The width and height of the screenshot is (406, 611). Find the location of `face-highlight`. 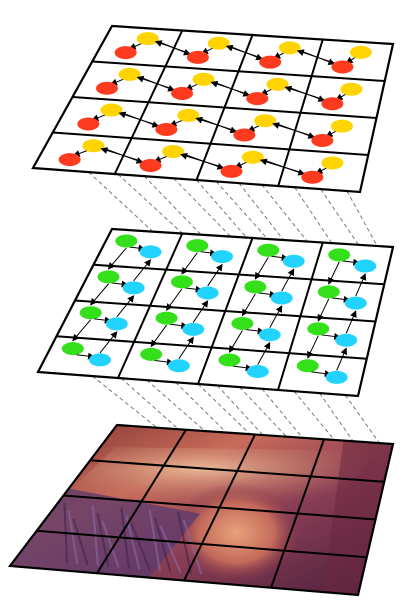

face-highlight is located at coordinates (236, 527).